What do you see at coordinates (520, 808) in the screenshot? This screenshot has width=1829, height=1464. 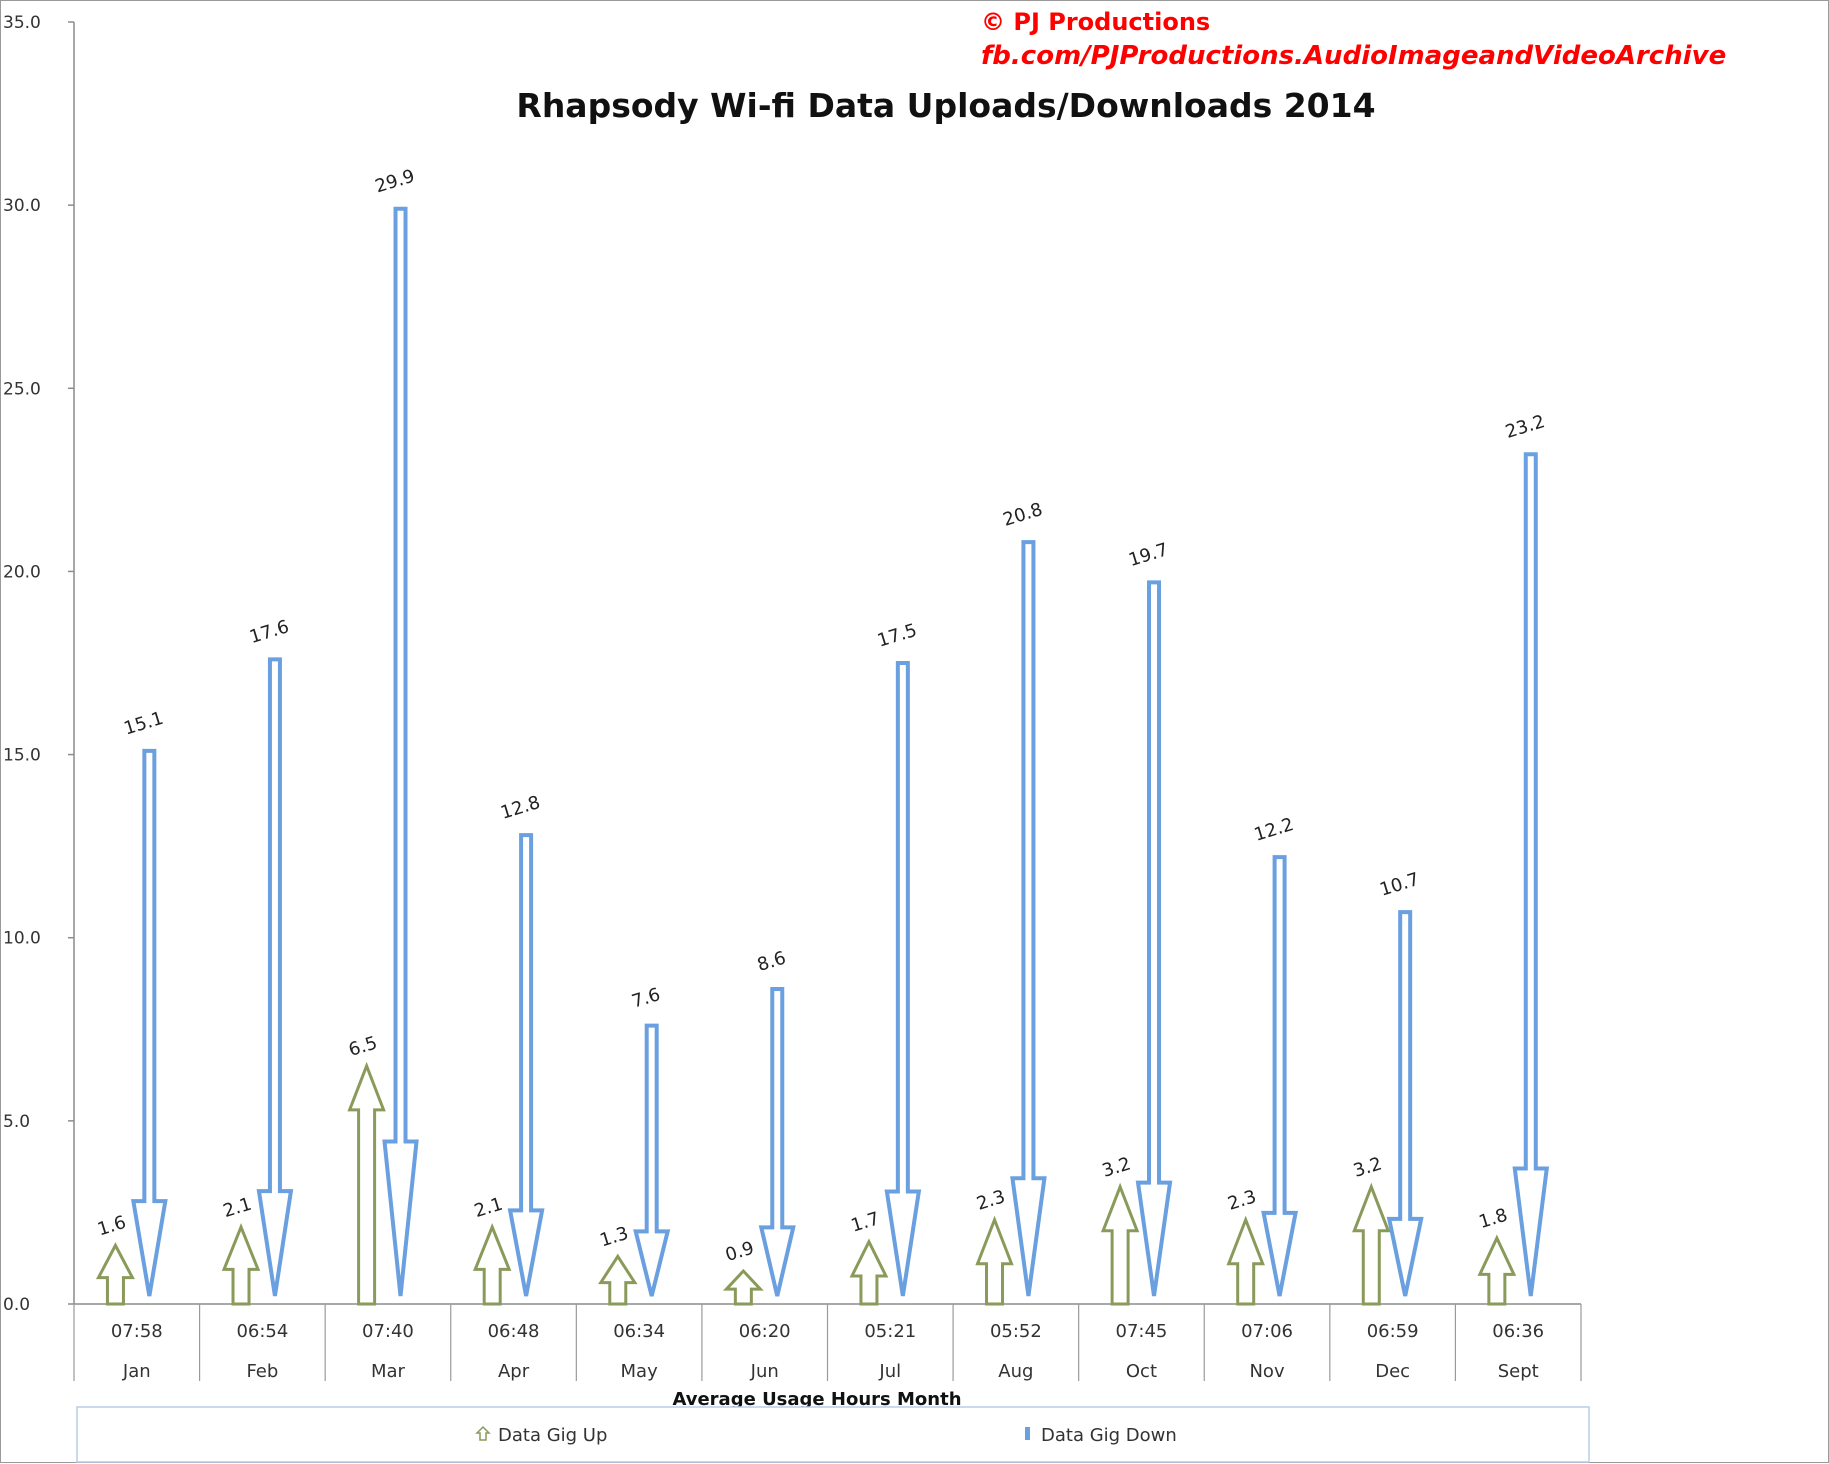 I see `data-label-down: 12.8` at bounding box center [520, 808].